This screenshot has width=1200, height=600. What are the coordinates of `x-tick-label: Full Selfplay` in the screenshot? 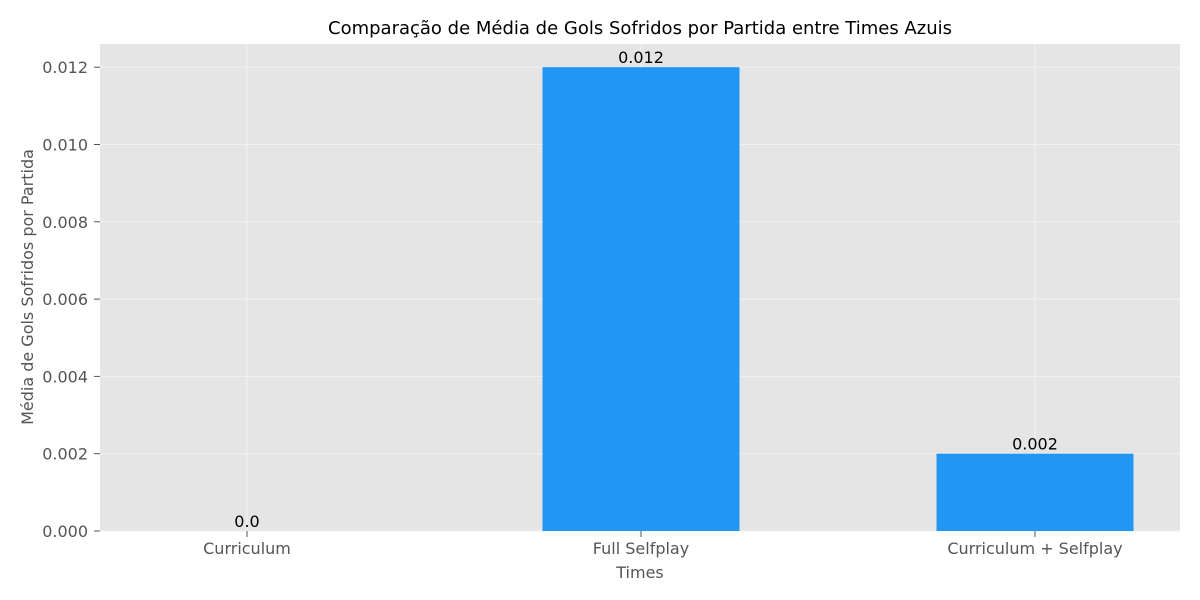 It's located at (641, 548).